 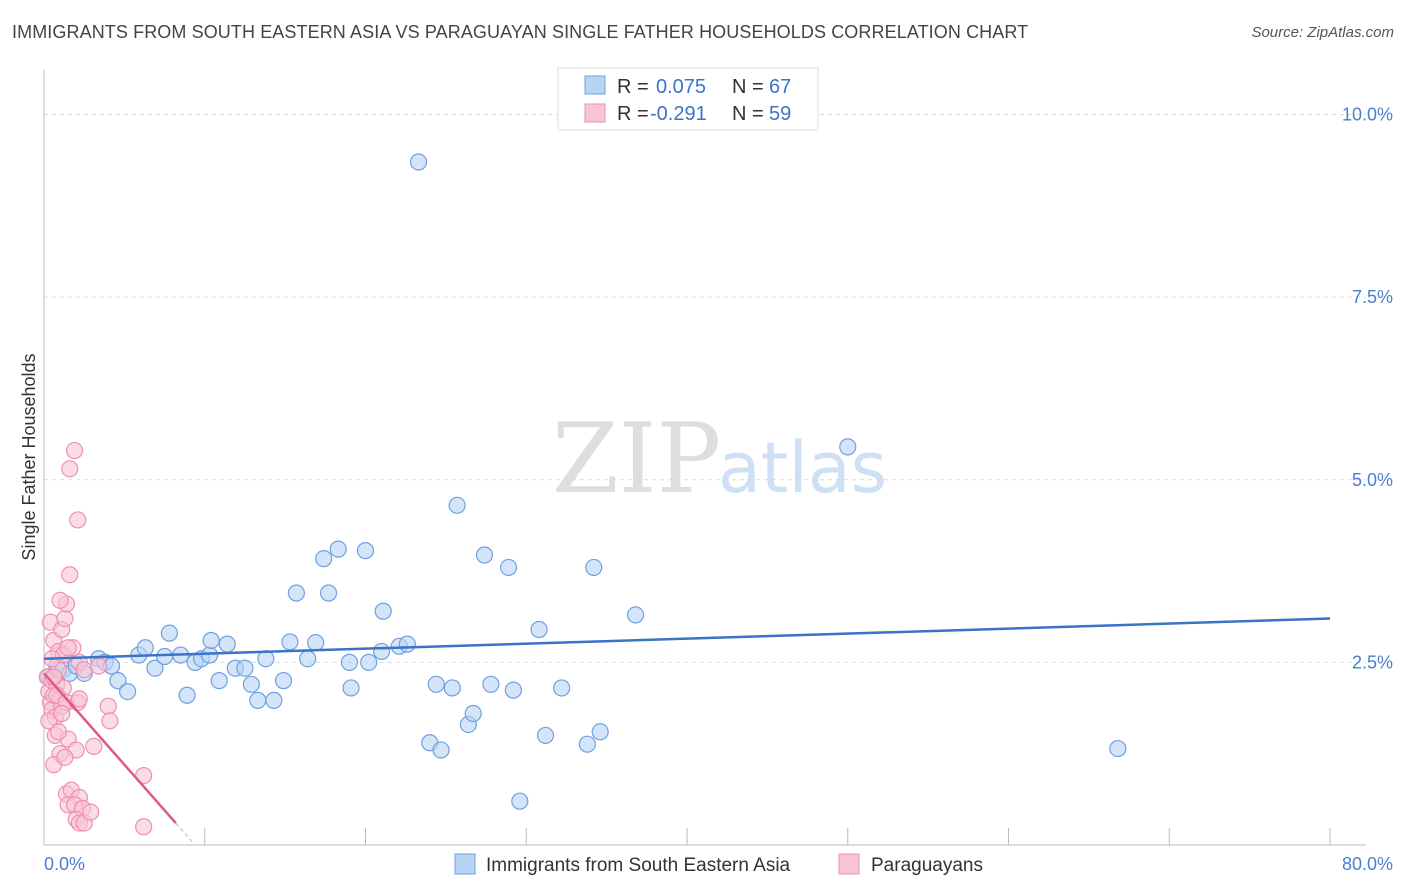 I want to click on x-ticks, so click(x=767, y=836).